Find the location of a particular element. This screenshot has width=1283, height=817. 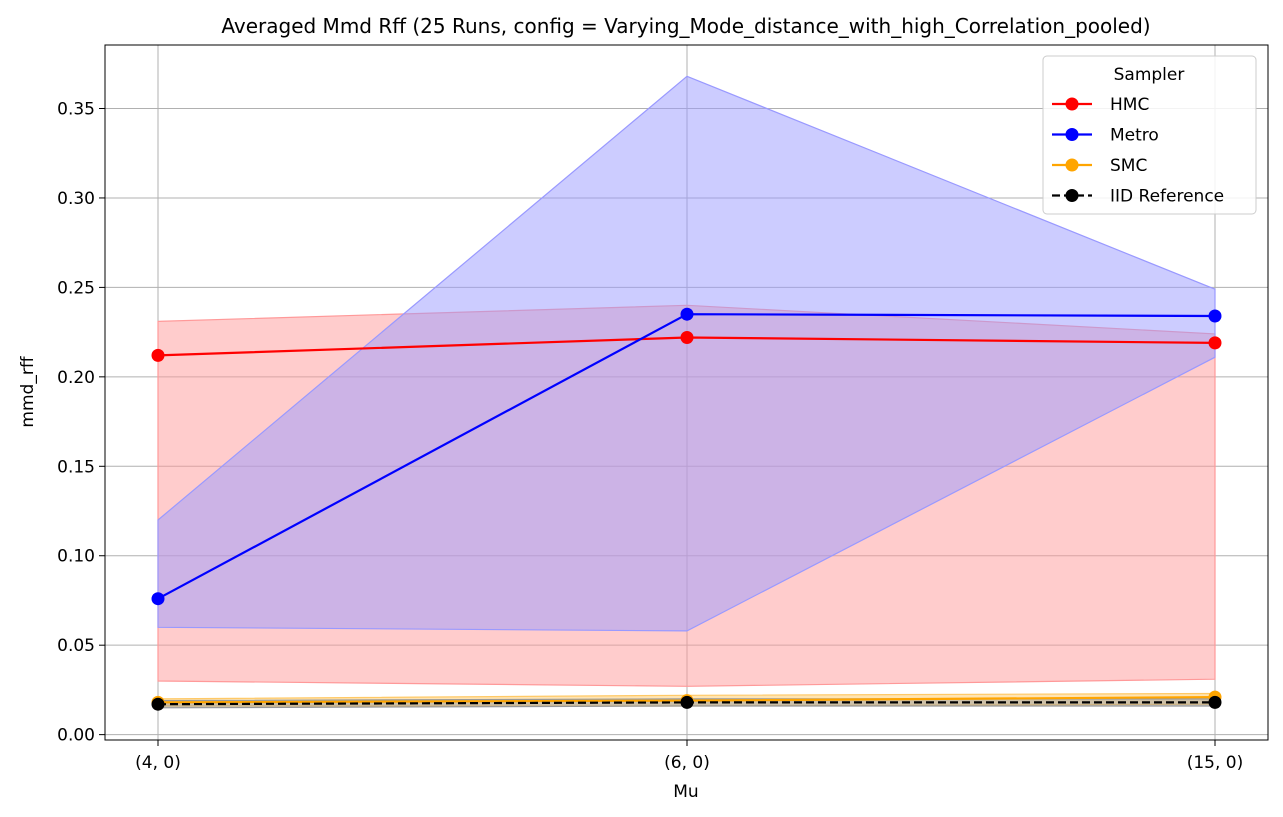

y-axis-label: mmd_rff is located at coordinates (28, 391).